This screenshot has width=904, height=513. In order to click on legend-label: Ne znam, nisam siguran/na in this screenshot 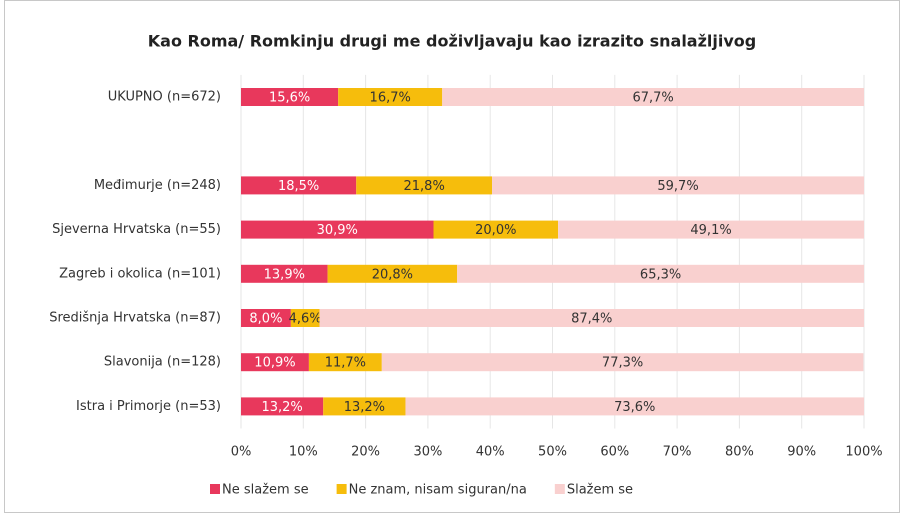, I will do `click(438, 490)`.